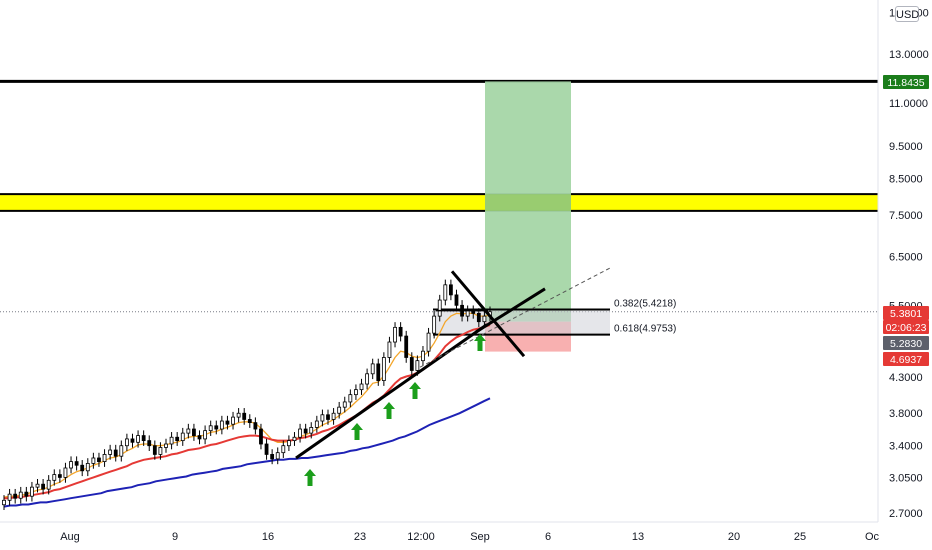  I want to click on y-tick-label: 3.0500, so click(906, 478).